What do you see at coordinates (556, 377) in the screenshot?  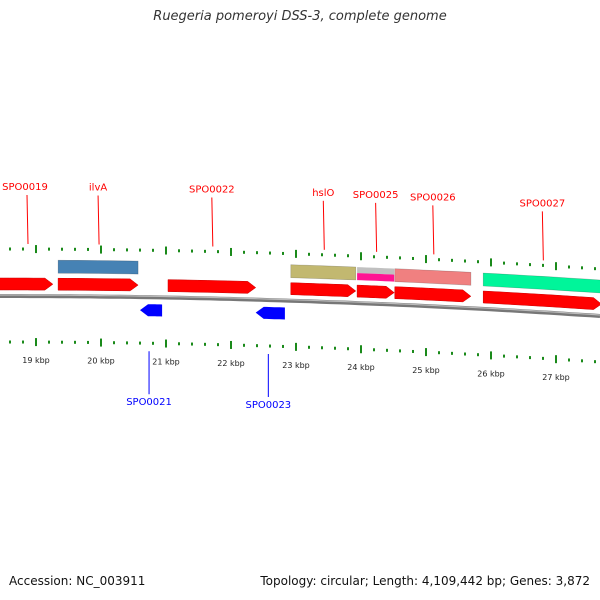 I see `ruler-label-27-kbp: 27 kbp` at bounding box center [556, 377].